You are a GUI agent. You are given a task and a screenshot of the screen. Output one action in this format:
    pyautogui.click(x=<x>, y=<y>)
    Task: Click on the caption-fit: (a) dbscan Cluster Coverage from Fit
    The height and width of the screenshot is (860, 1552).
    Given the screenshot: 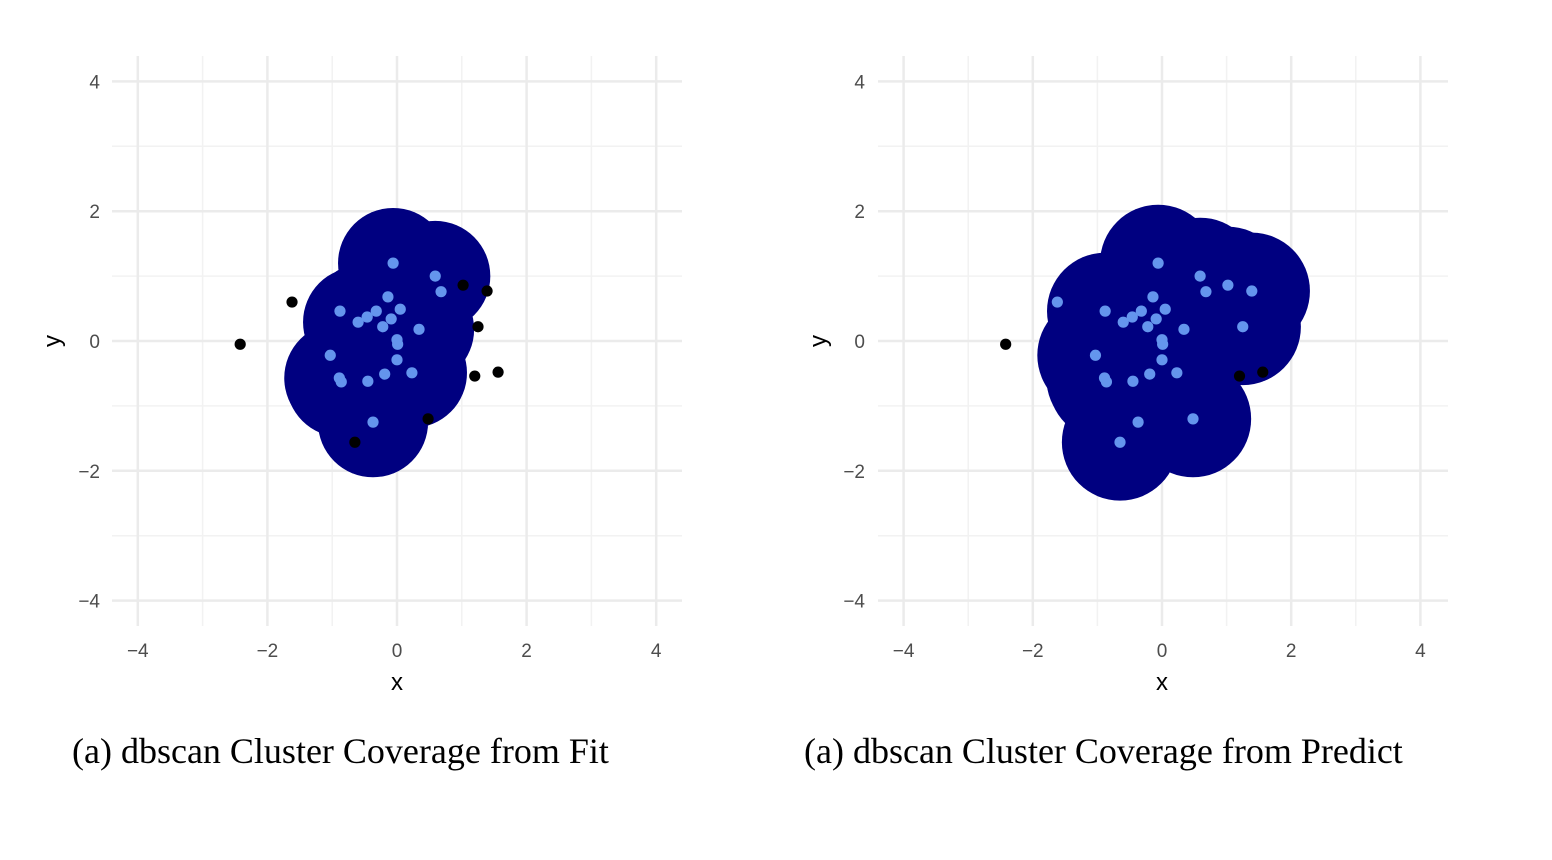 What is the action you would take?
    pyautogui.click(x=340, y=751)
    